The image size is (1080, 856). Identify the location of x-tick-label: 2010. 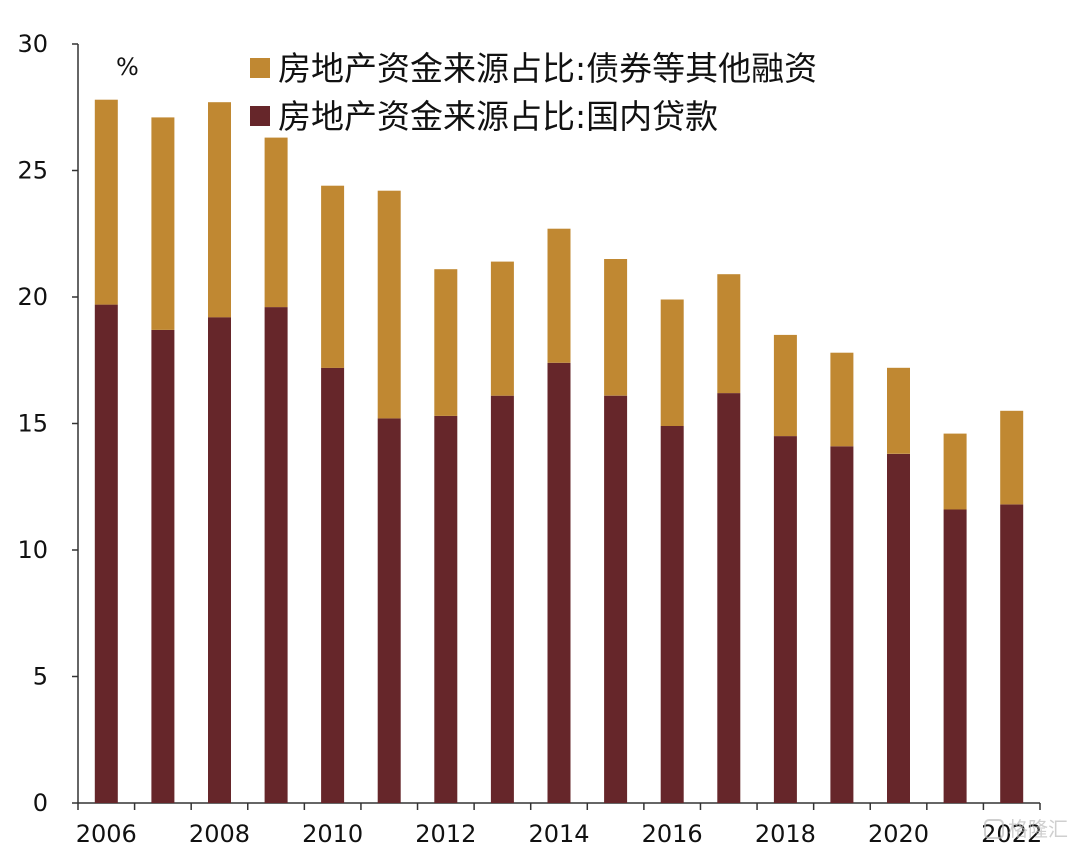
(332, 834).